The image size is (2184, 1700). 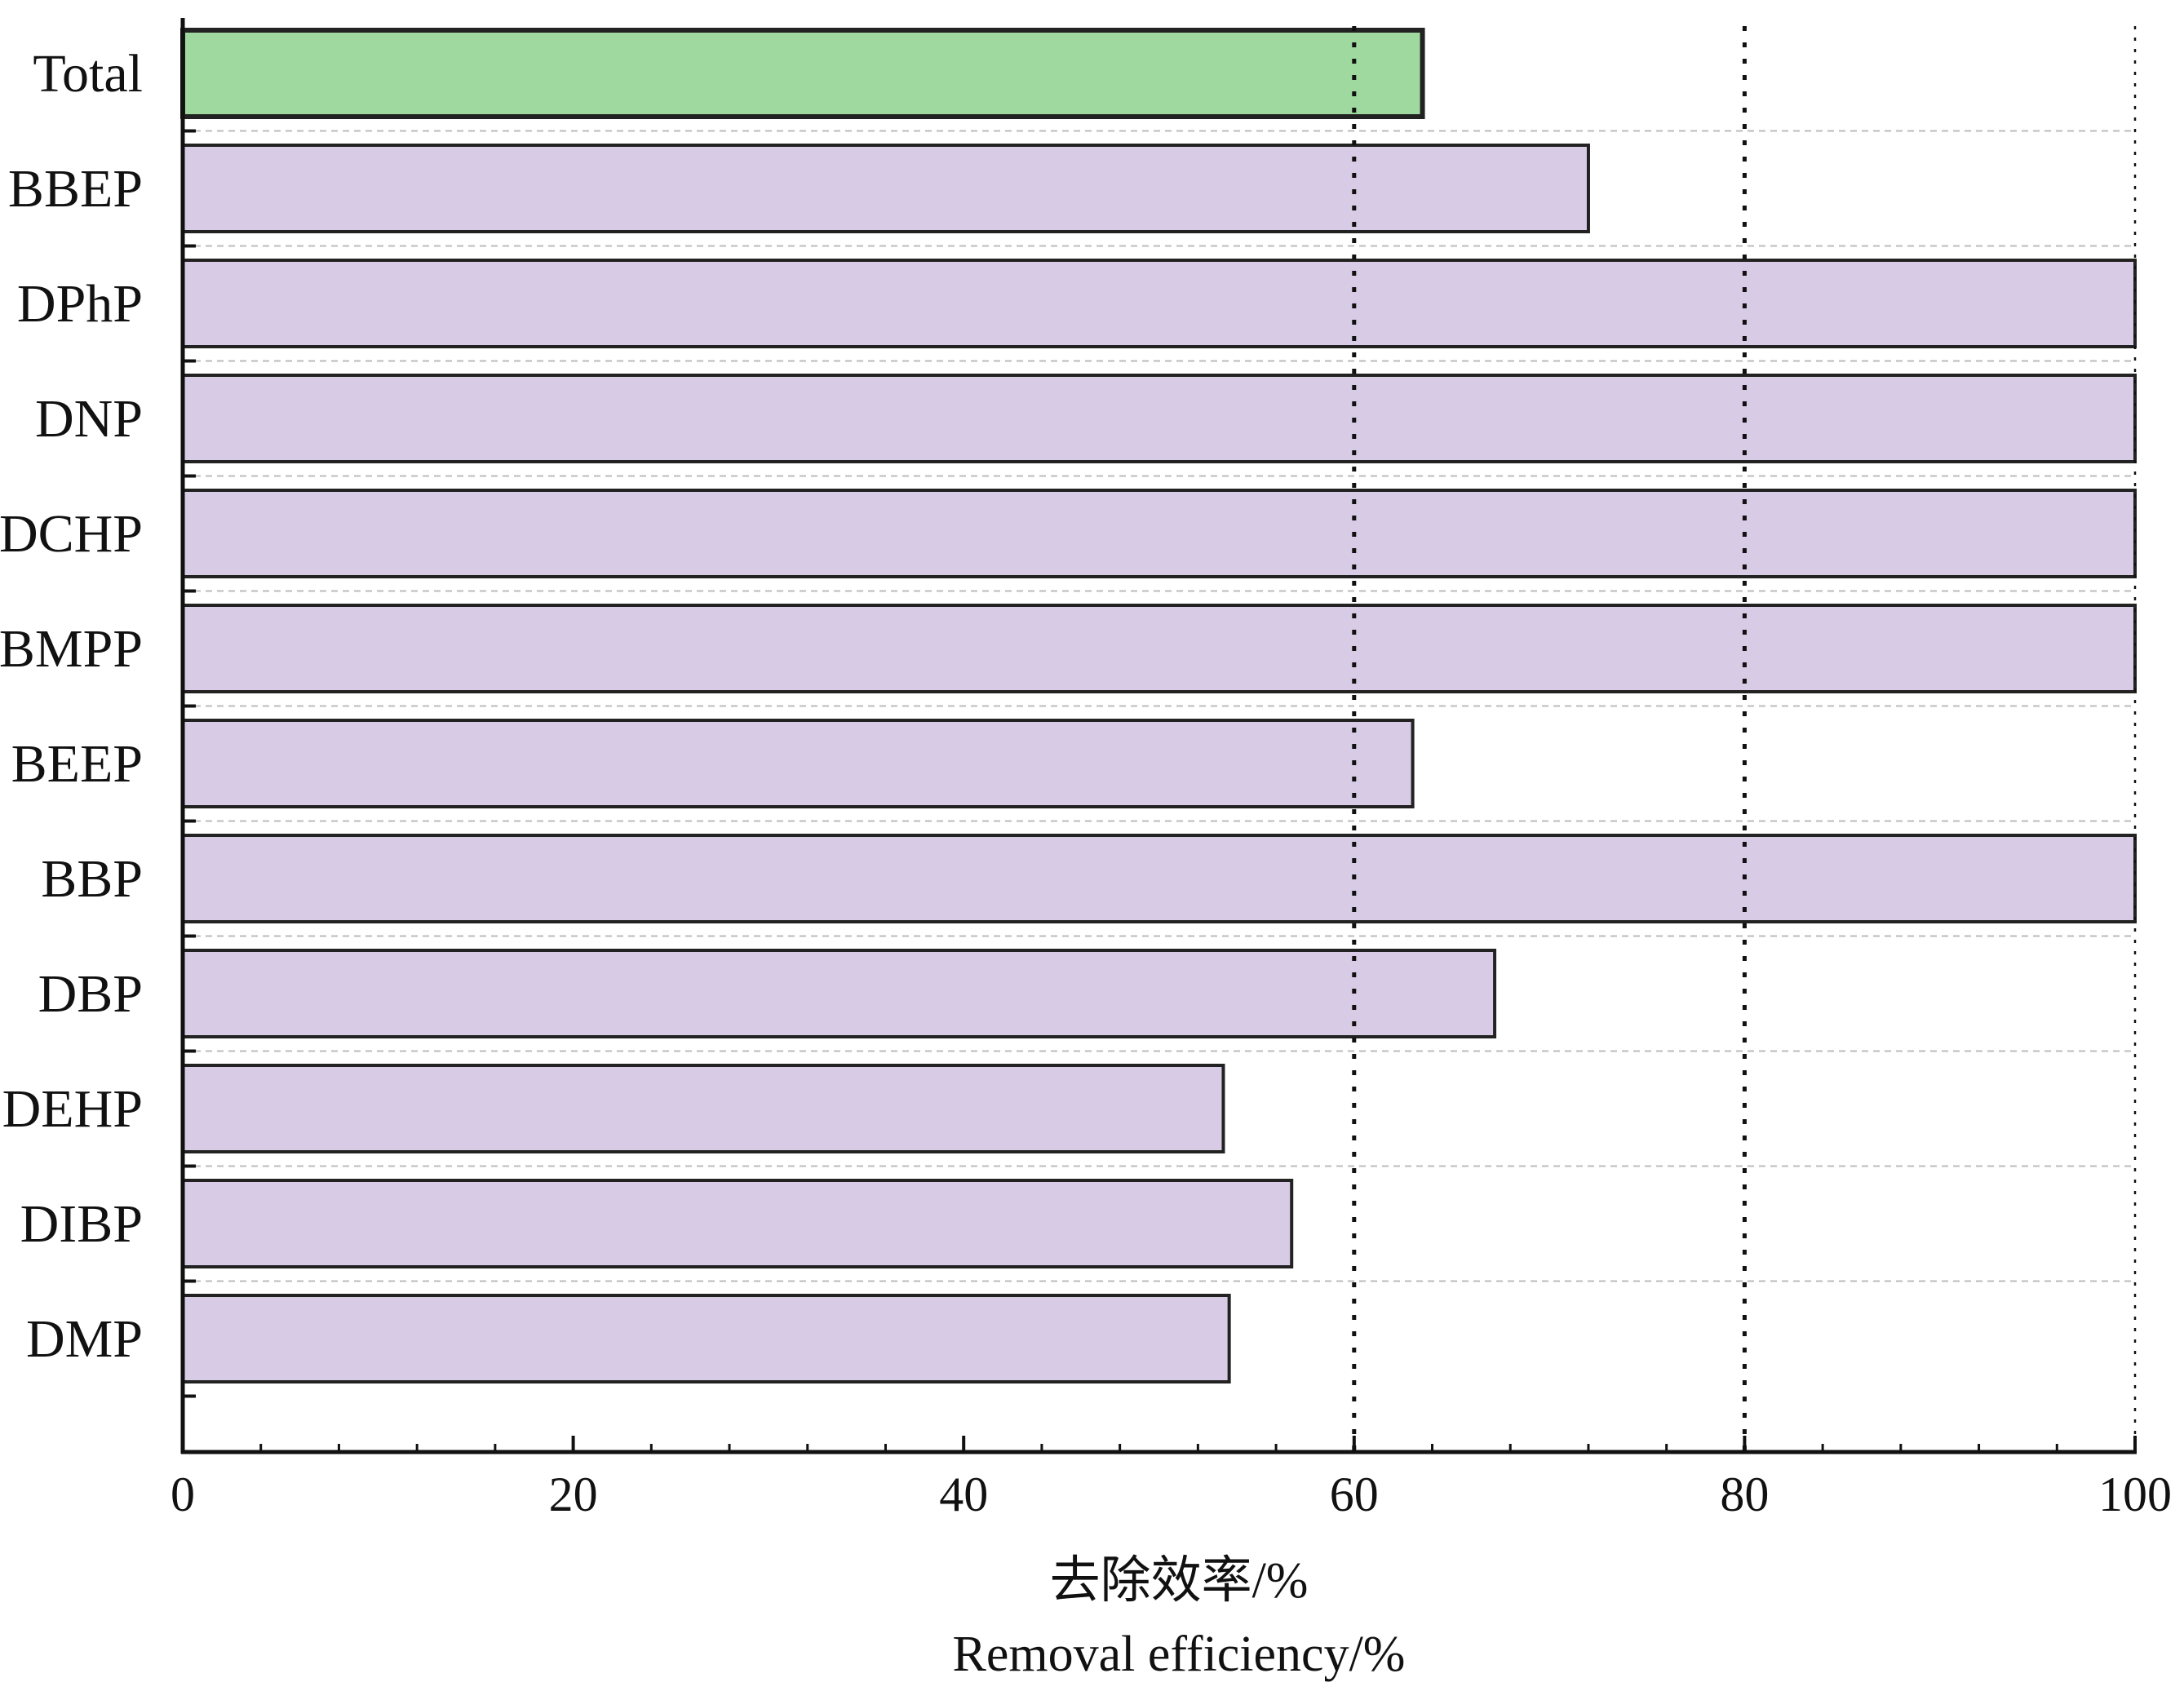 What do you see at coordinates (574, 1494) in the screenshot?
I see `x-tick-label-20: 20` at bounding box center [574, 1494].